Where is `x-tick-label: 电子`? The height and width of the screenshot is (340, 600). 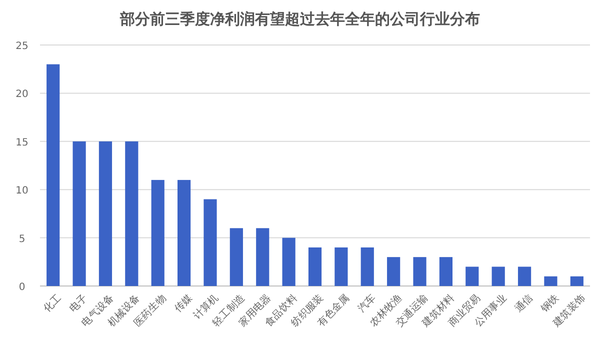
x-tick-label: 电子 is located at coordinates (78, 303).